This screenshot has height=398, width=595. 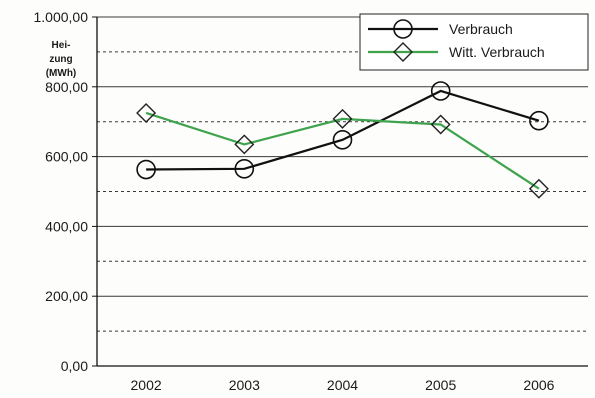 What do you see at coordinates (456, 40) in the screenshot?
I see `legend-entries: Verbrauch Witt. Verbrauch` at bounding box center [456, 40].